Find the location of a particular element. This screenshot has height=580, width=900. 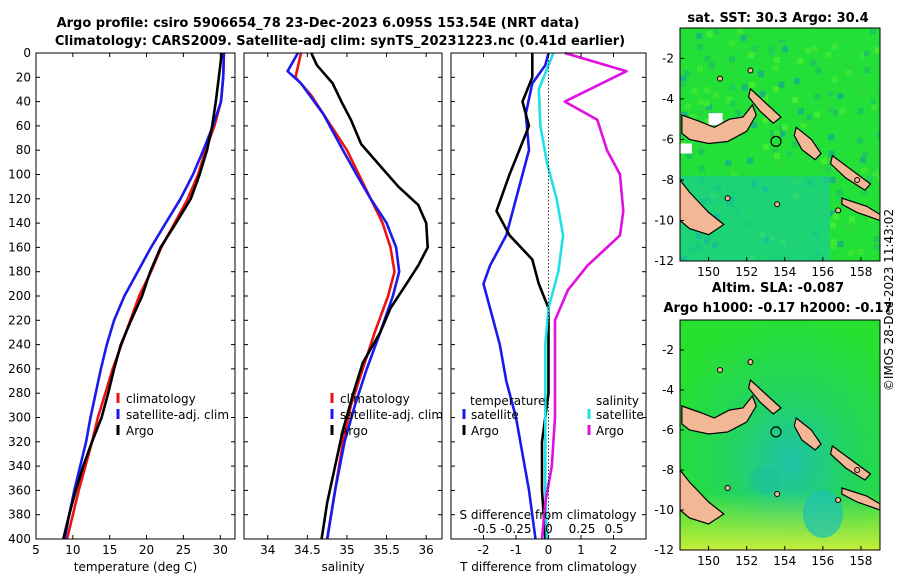

series-line-climatology is located at coordinates (345, 296).